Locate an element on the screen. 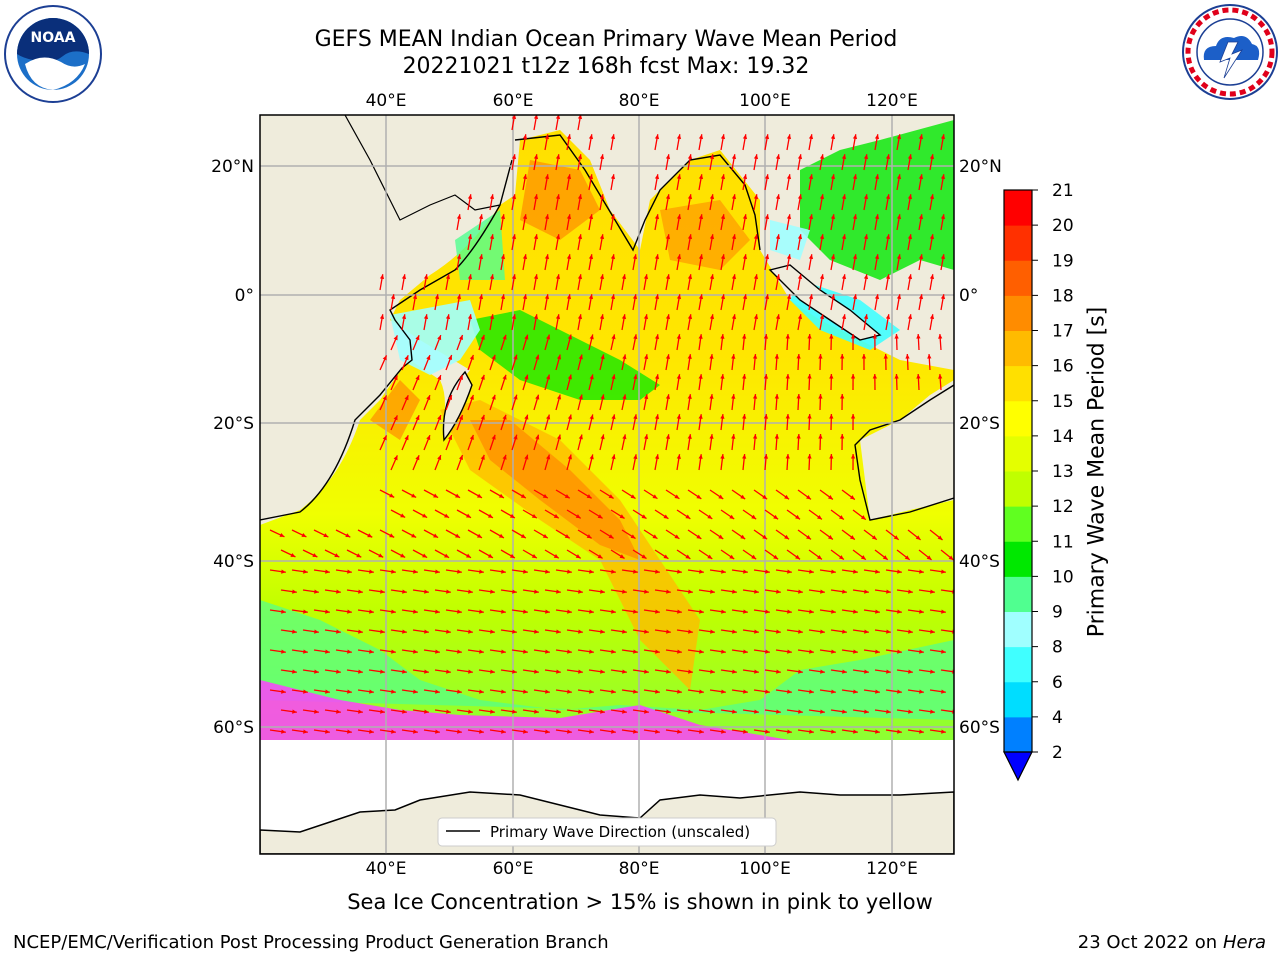 Image resolution: width=1280 pixels, height=960 pixels. footer-host: Hera is located at coordinates (1244, 942).